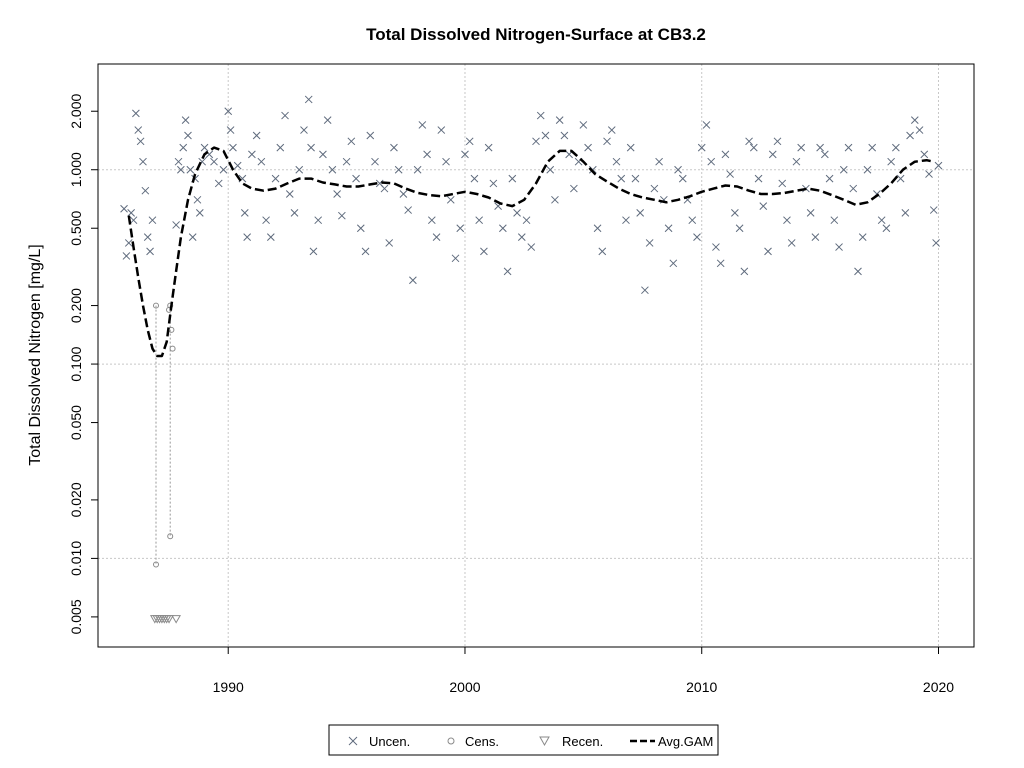 This screenshot has width=1024, height=768. What do you see at coordinates (582, 741) in the screenshot?
I see `legend-label-recensored: Recen.` at bounding box center [582, 741].